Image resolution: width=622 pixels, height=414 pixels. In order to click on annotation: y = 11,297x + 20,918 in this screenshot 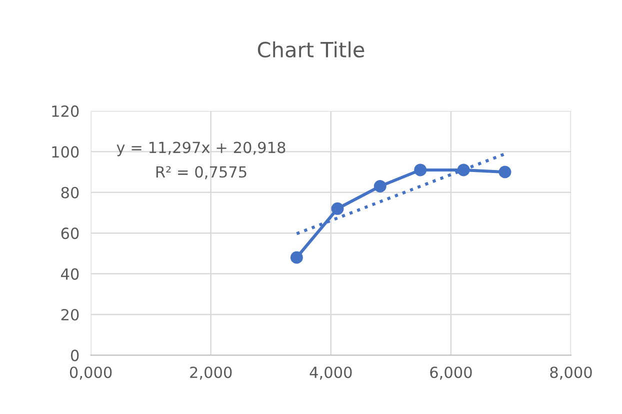, I will do `click(201, 149)`.